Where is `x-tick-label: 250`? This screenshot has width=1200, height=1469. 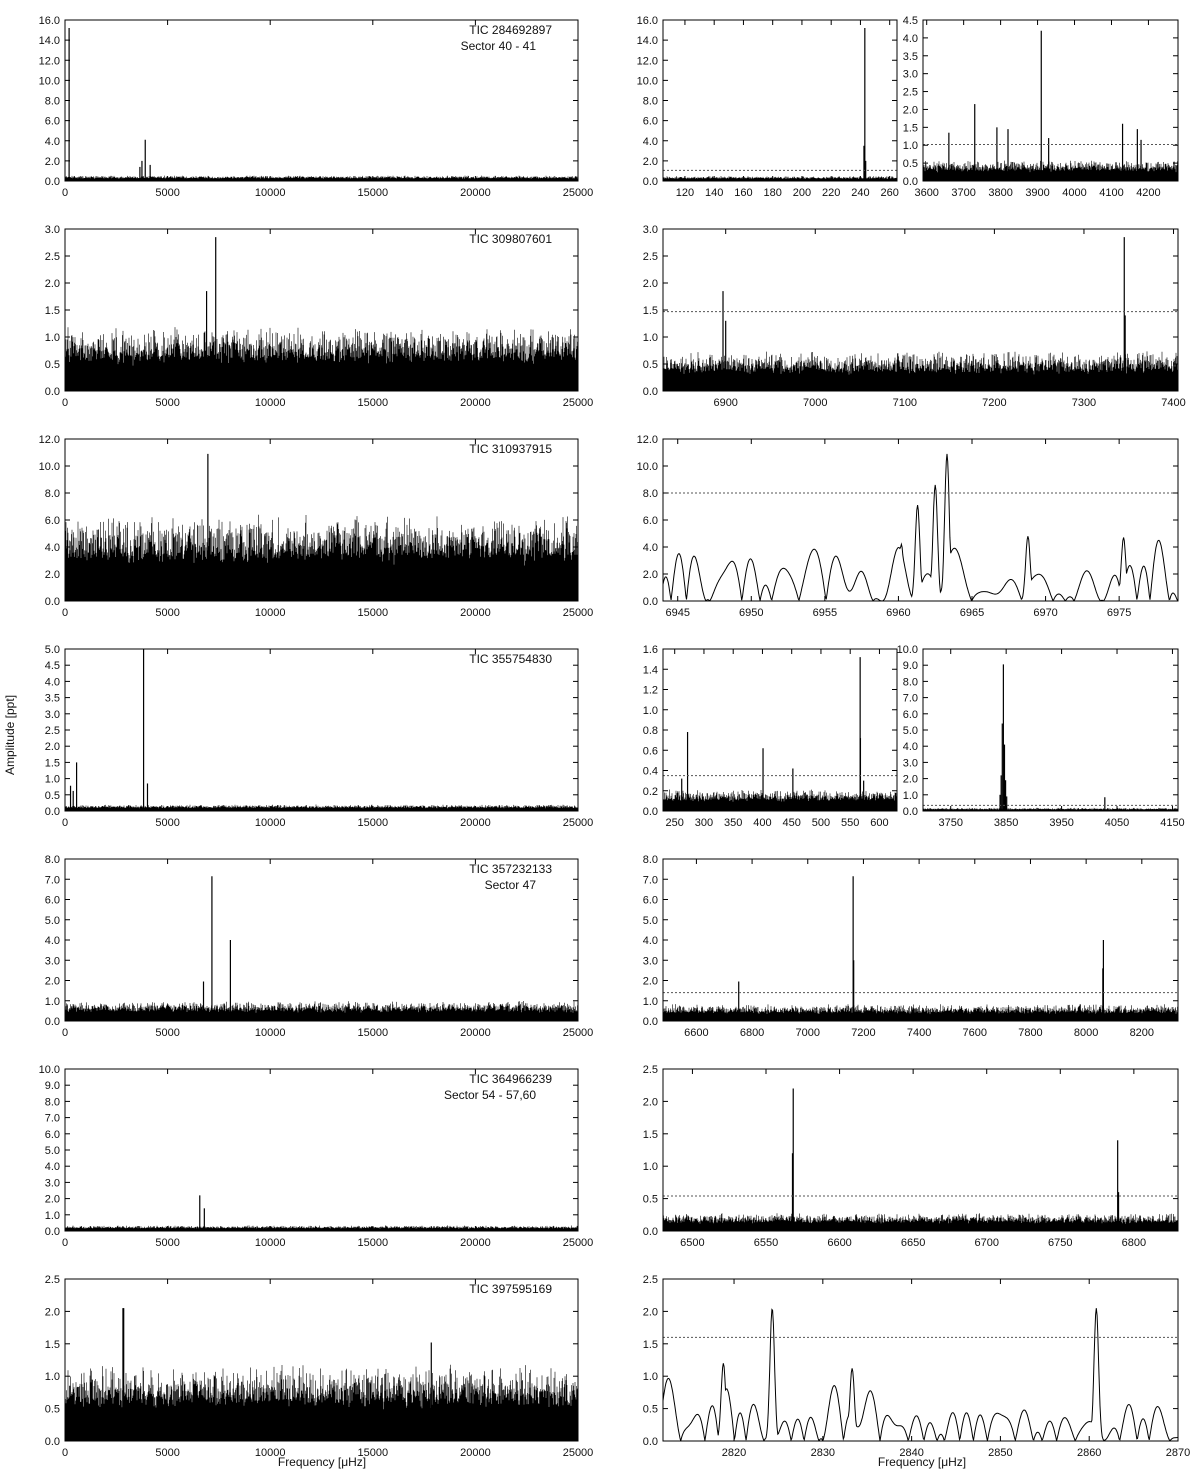
x-tick-label: 250 is located at coordinates (675, 823).